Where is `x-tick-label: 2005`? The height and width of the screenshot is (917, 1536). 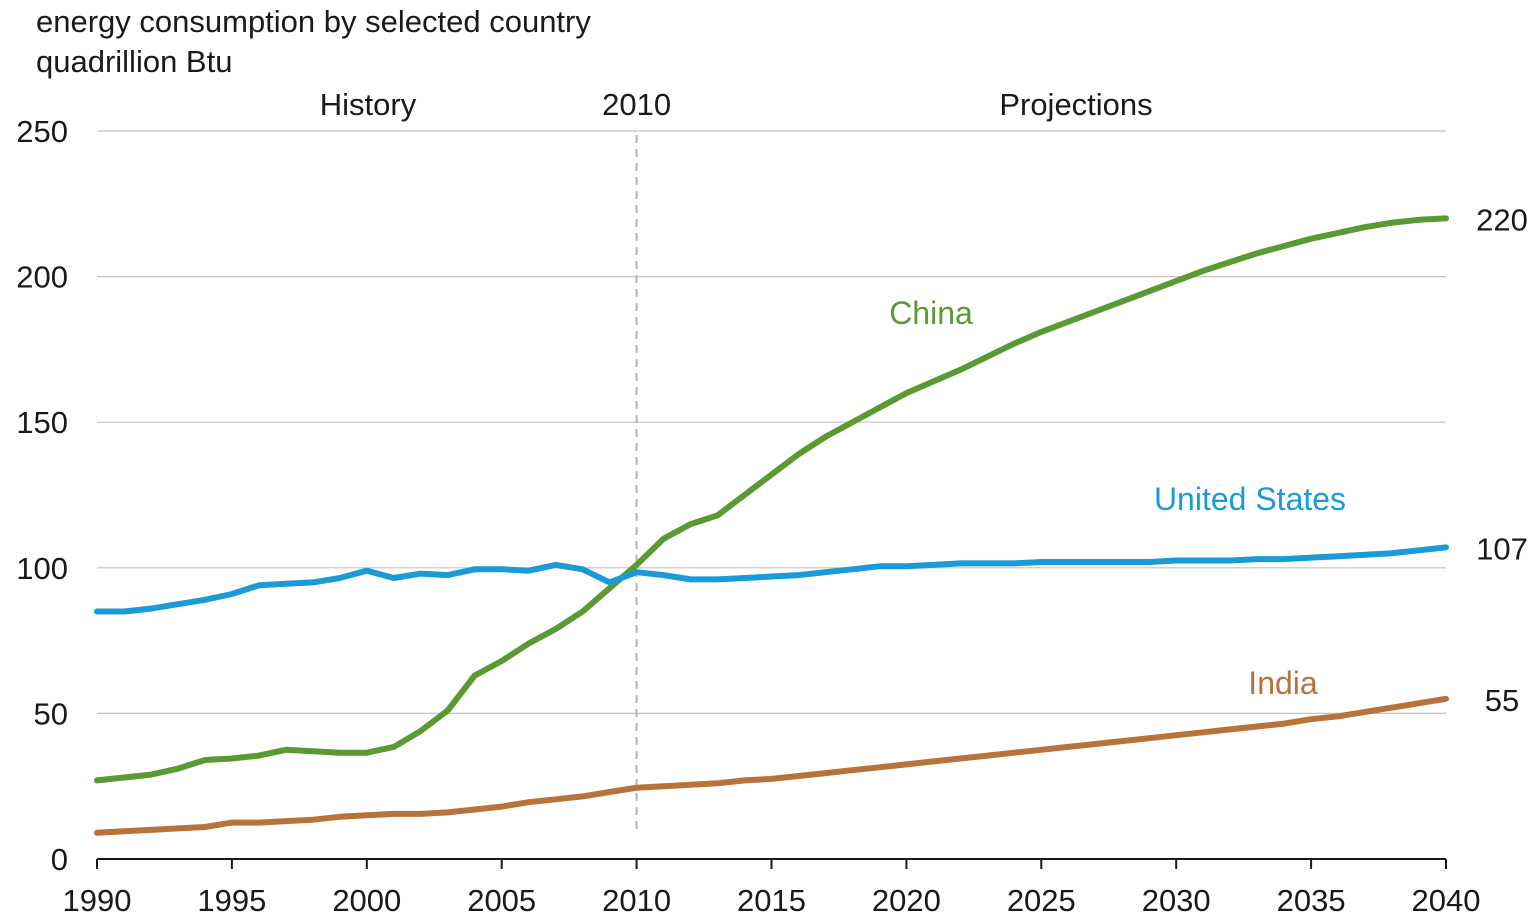 x-tick-label: 2005 is located at coordinates (501, 900).